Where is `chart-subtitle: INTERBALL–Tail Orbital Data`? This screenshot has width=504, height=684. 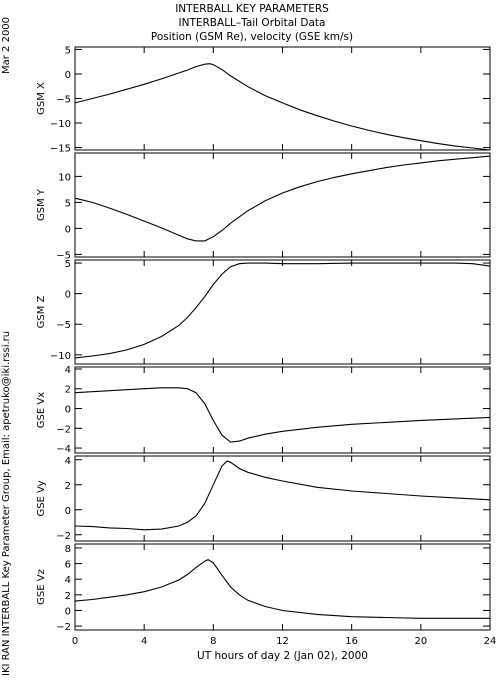
chart-subtitle: INTERBALL–Tail Orbital Data is located at coordinates (252, 23).